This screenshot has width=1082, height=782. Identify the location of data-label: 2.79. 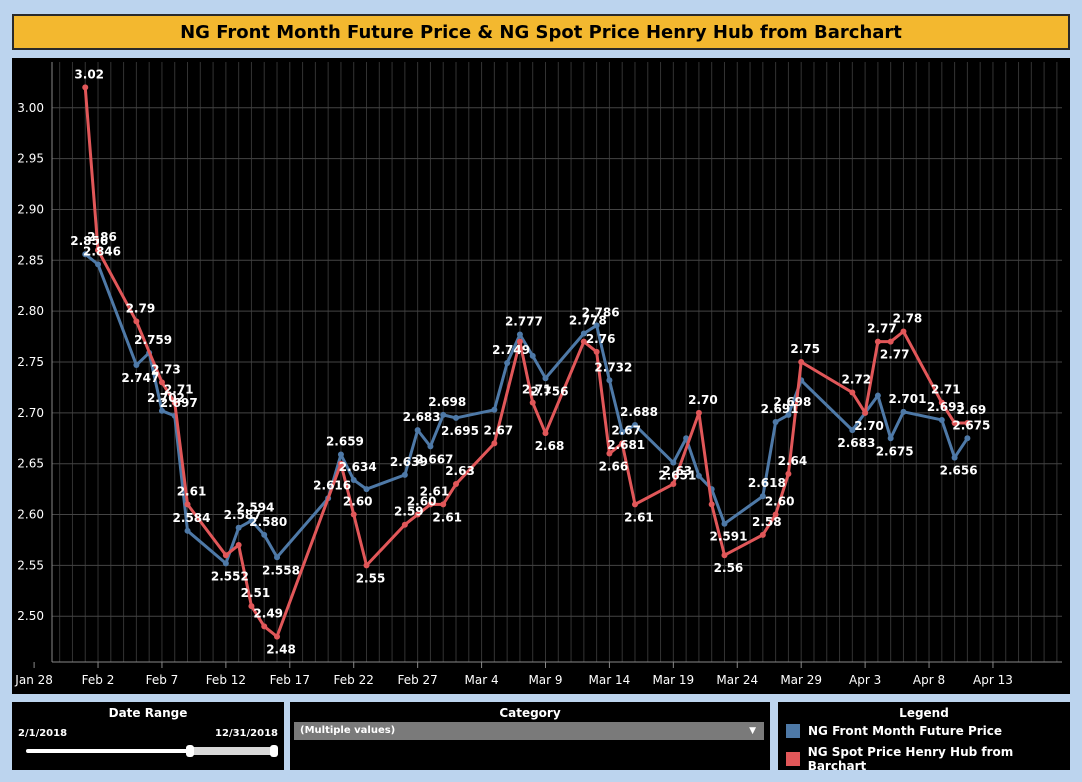
(141, 308).